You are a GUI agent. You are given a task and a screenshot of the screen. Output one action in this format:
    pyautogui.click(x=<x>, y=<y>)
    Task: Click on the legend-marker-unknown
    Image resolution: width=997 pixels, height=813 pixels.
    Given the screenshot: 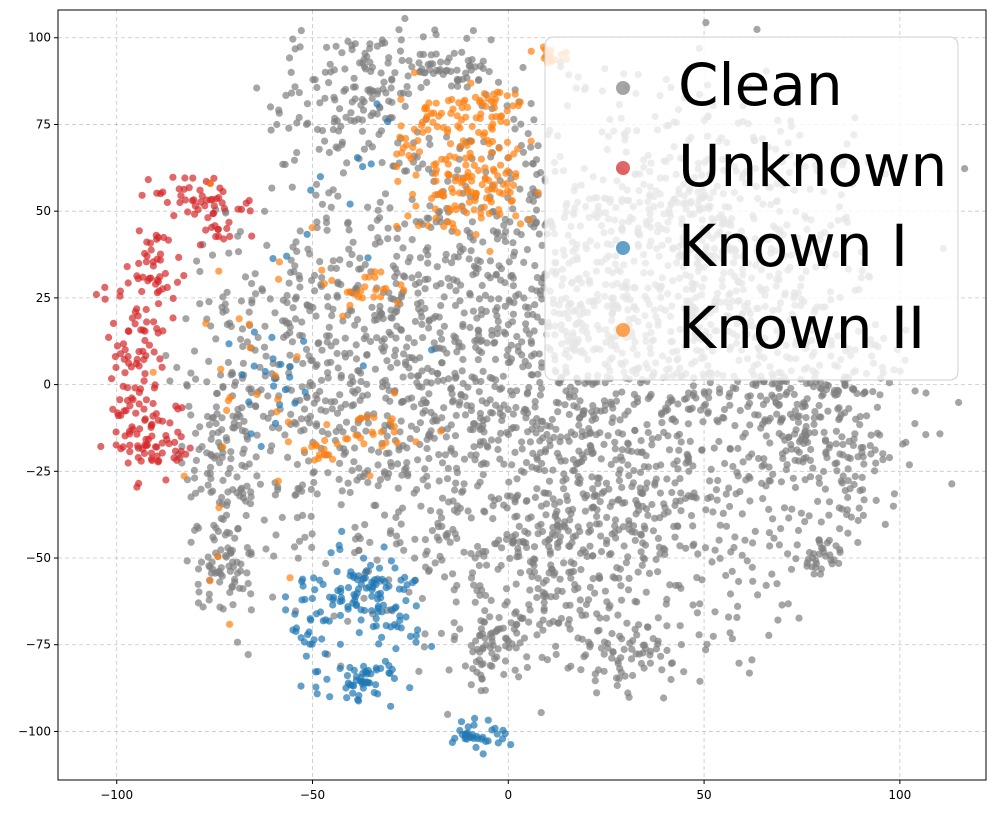 What is the action you would take?
    pyautogui.click(x=623, y=168)
    